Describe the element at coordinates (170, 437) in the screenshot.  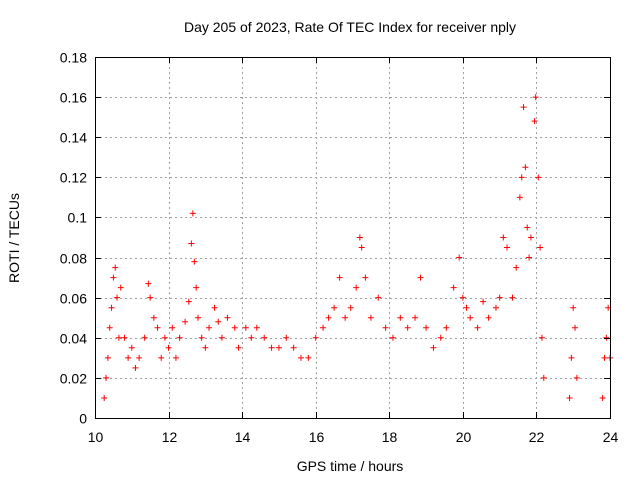
I see `x-tick-label: 12` at that location.